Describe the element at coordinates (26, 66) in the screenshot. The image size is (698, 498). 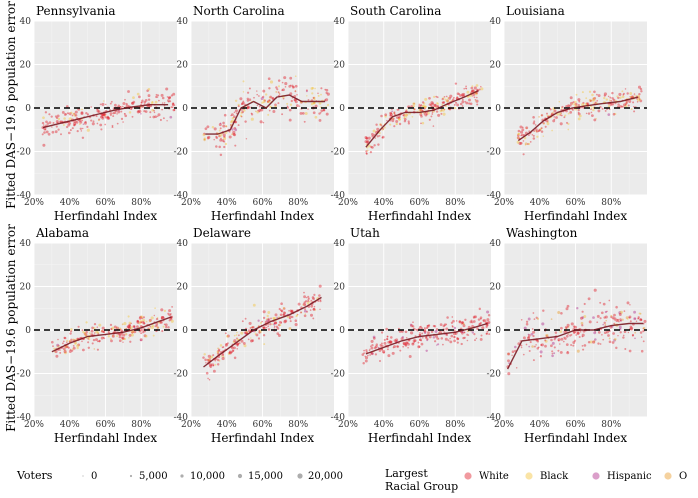
I see `y-tick-label: 20` at that location.